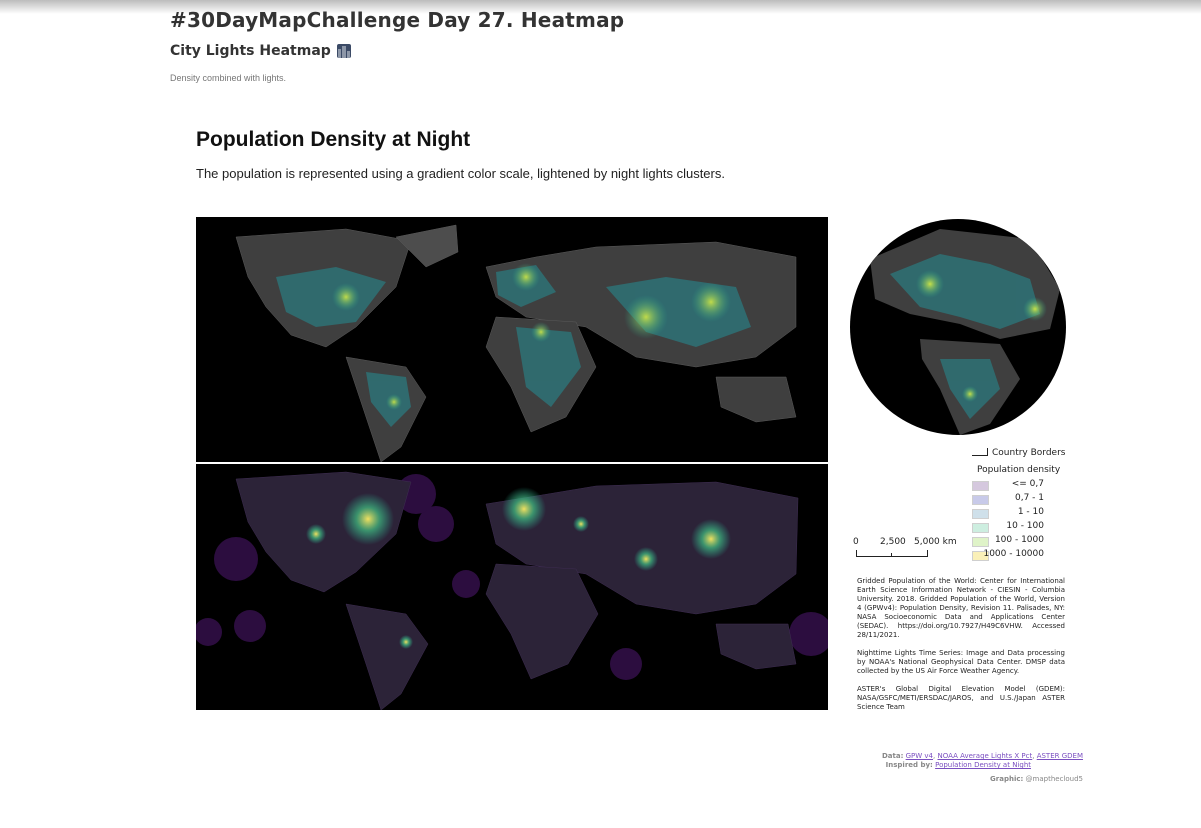 The width and height of the screenshot is (1201, 828). I want to click on page-subtitle-text: City Lights Heatmap, so click(250, 51).